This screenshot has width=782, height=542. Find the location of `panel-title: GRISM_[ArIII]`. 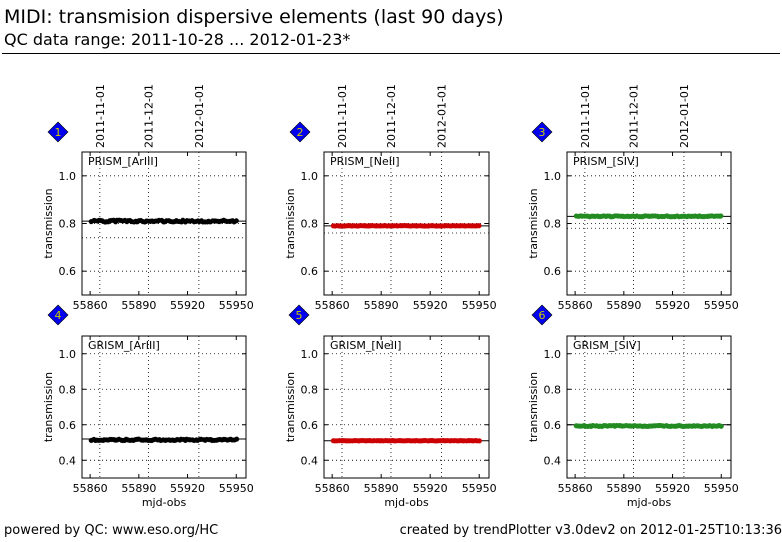

panel-title: GRISM_[ArIII] is located at coordinates (124, 345).